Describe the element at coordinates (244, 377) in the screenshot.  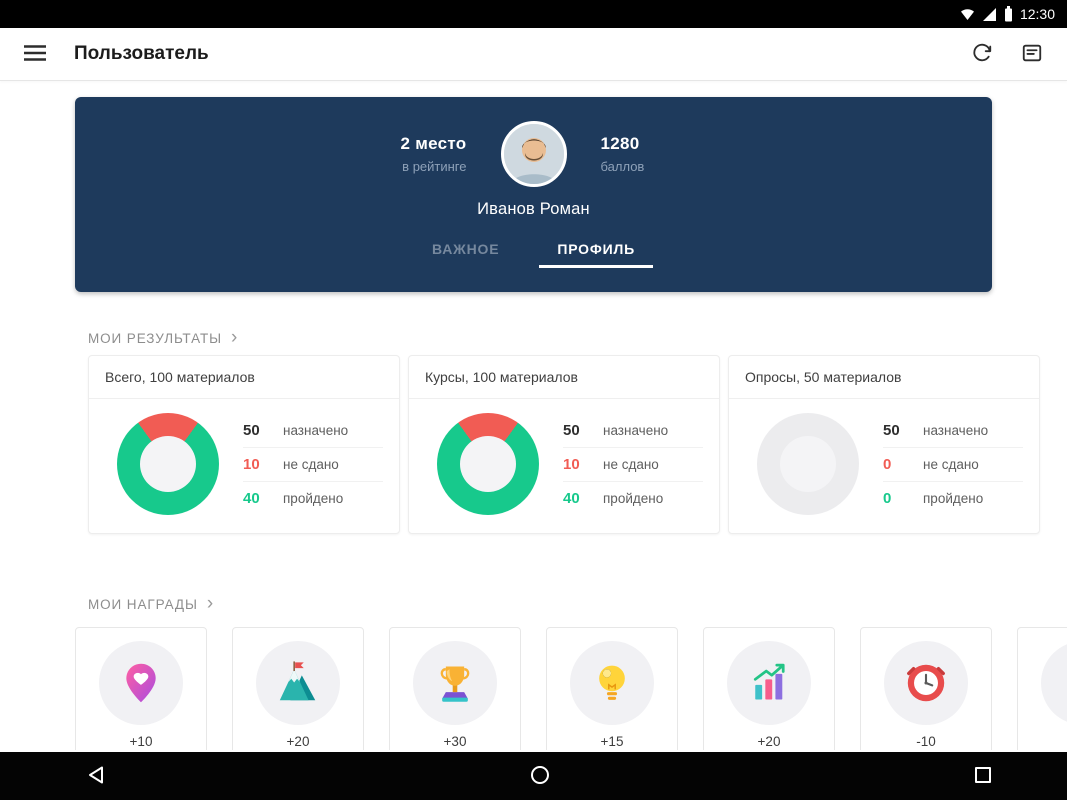
I see `result-card-title: Всего, 100 материалов` at that location.